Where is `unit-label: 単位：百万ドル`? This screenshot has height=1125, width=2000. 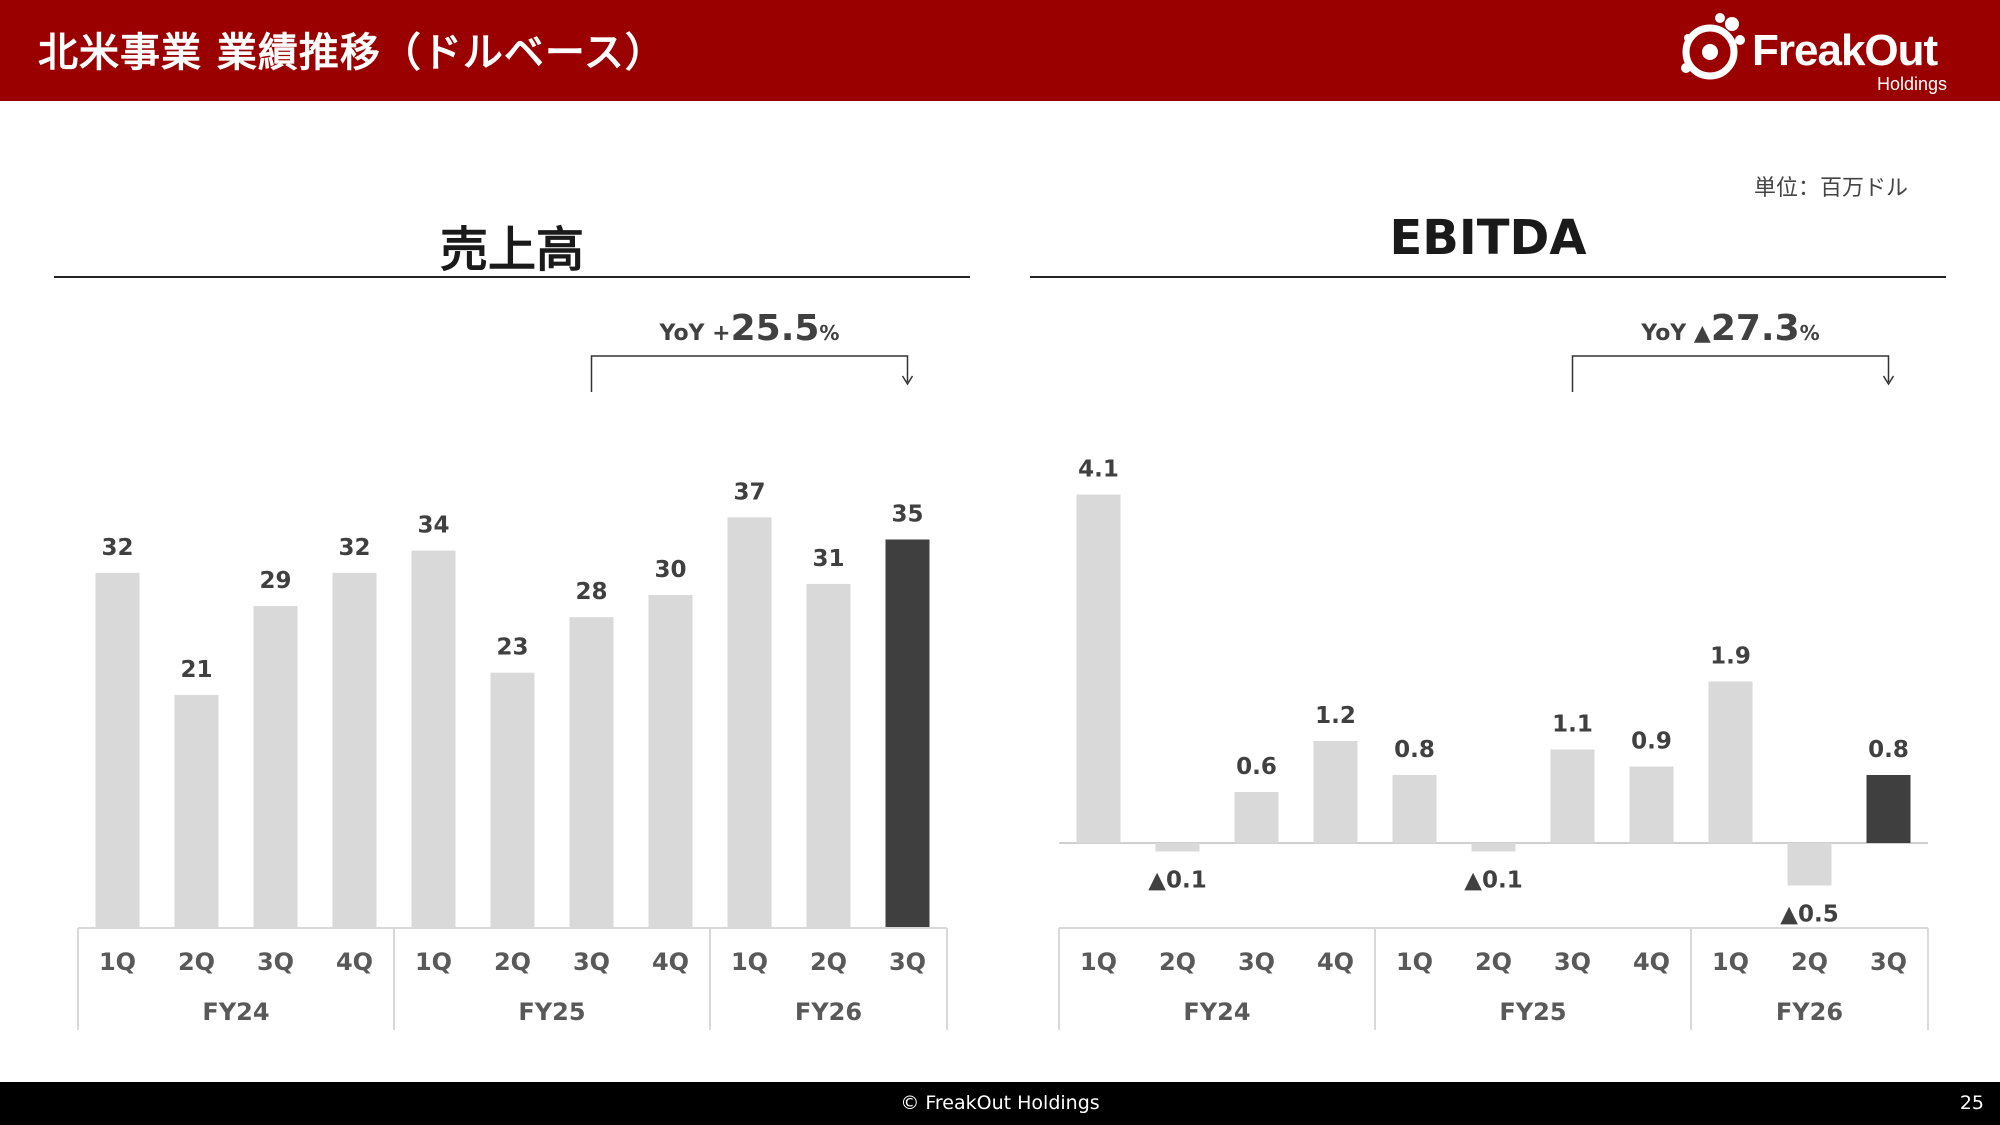 unit-label: 単位：百万ドル is located at coordinates (1831, 188).